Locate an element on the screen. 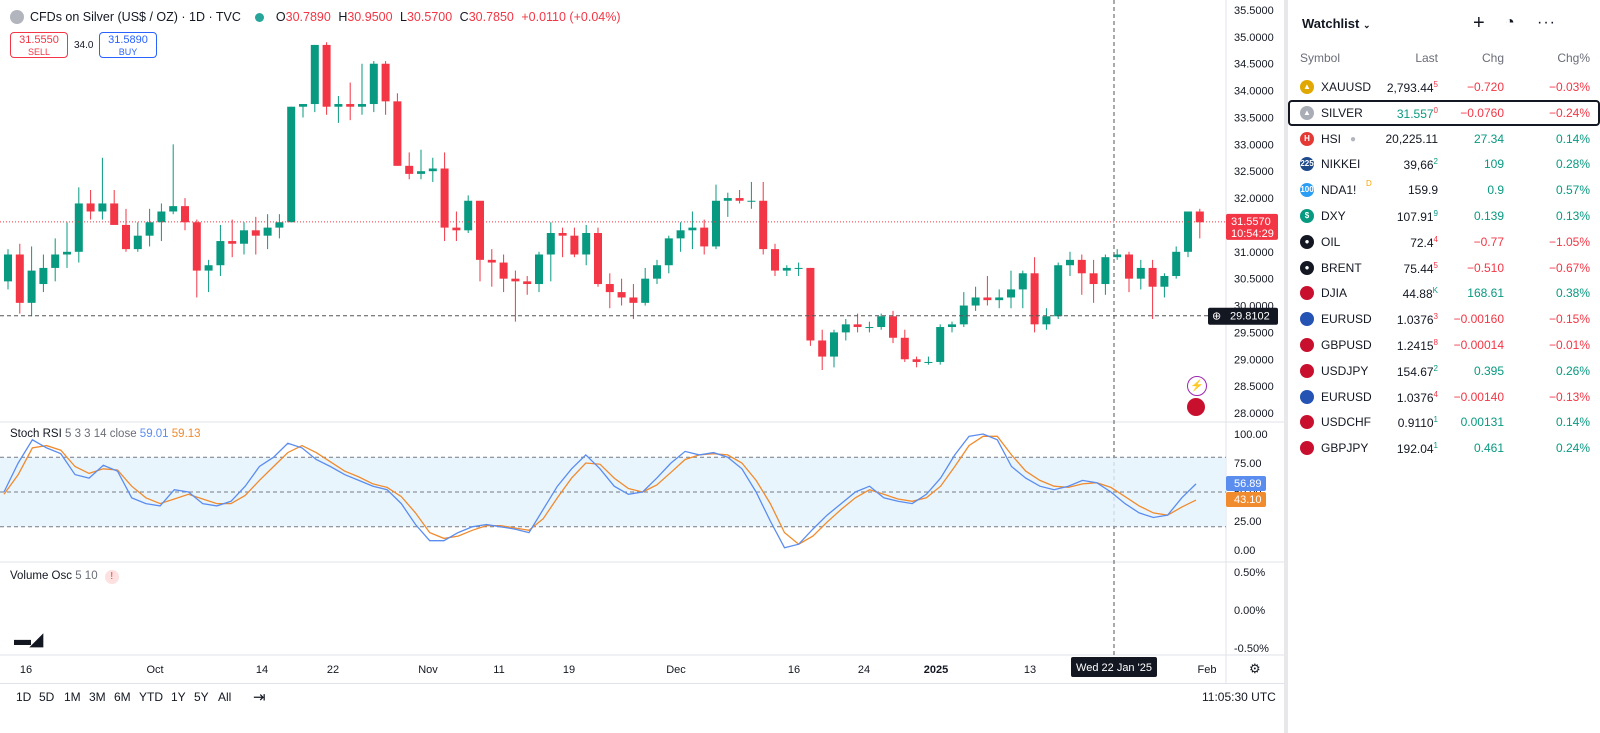 The height and width of the screenshot is (733, 1600). watchlist-row-nda1: 100 NDA1! D 159.9 0.9 0.57% is located at coordinates (1444, 190).